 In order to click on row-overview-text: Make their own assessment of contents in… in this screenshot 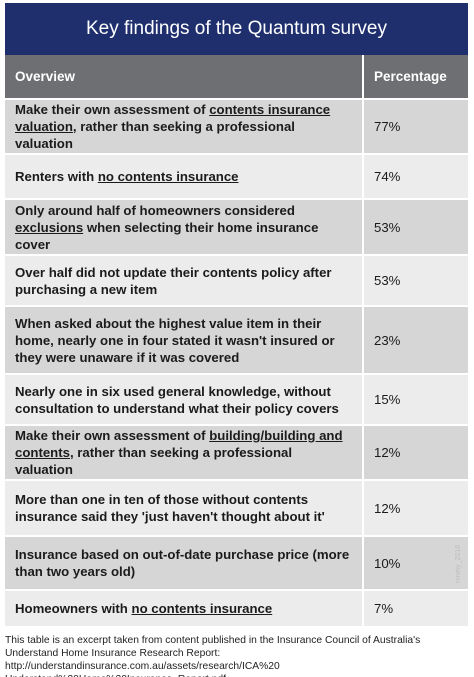, I will do `click(183, 126)`.